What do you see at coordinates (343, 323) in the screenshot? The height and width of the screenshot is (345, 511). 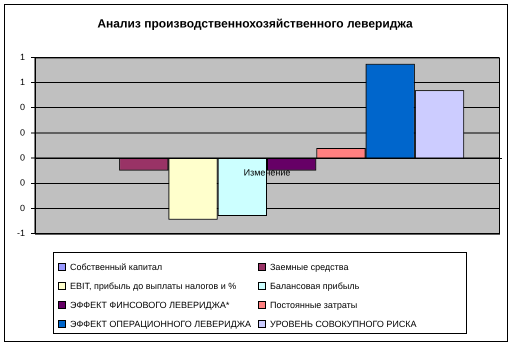 I see `legend-label: УРОВЕНЬ СОВОКУПНОГО РИСКА` at bounding box center [343, 323].